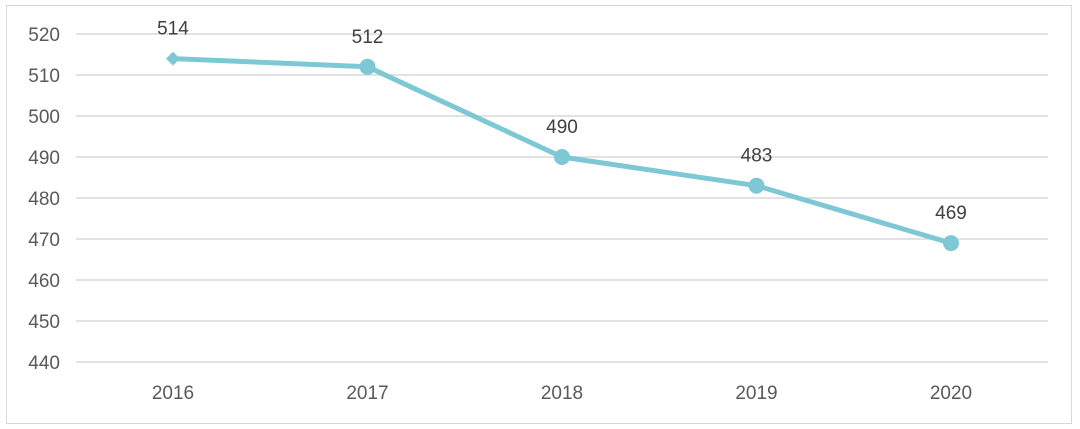 The image size is (1080, 429). Describe the element at coordinates (367, 393) in the screenshot. I see `x-tick-label: 2017` at that location.